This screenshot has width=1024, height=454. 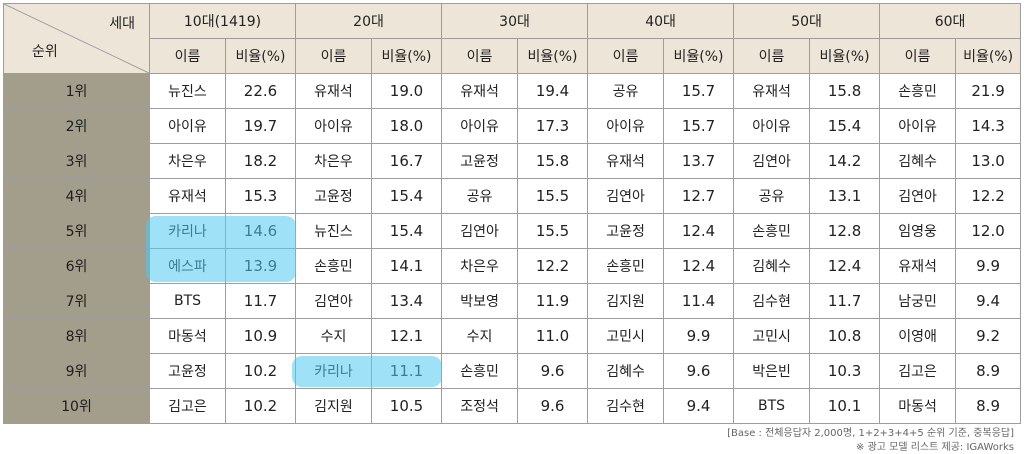 I want to click on ratio-cell: 12.4, so click(x=845, y=266).